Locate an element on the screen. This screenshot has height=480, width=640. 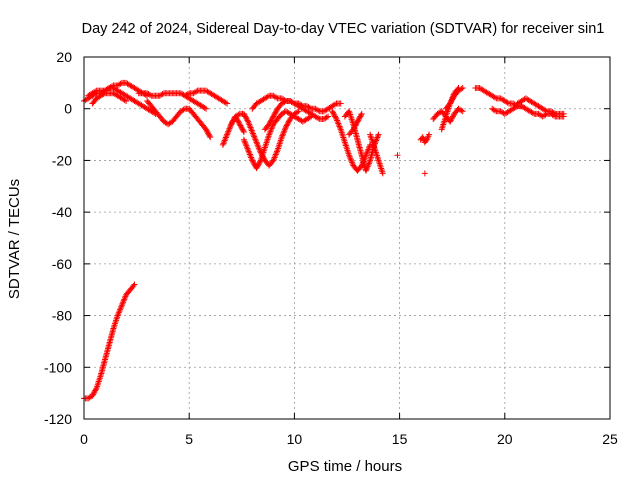
y-tick-label: -100 is located at coordinates (58, 367).